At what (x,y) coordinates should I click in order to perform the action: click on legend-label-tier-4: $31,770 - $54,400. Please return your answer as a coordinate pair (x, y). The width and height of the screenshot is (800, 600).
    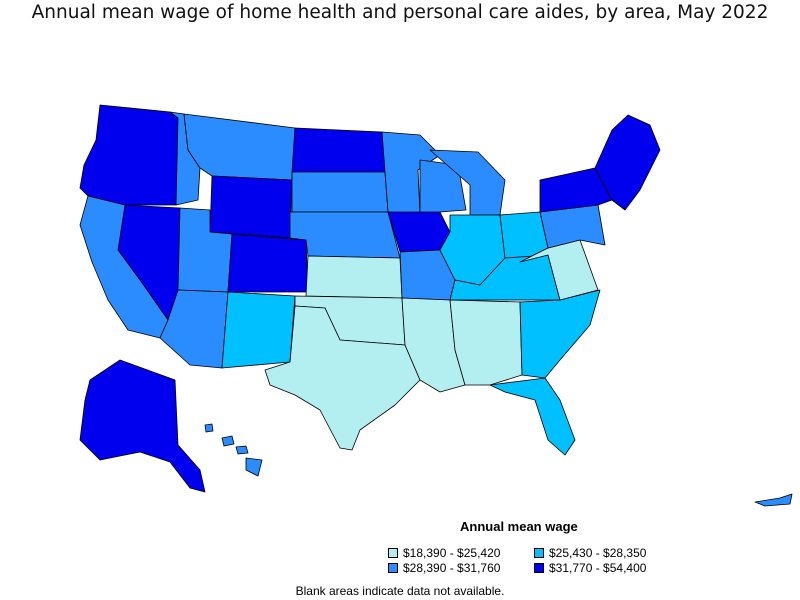
    Looking at the image, I should click on (598, 568).